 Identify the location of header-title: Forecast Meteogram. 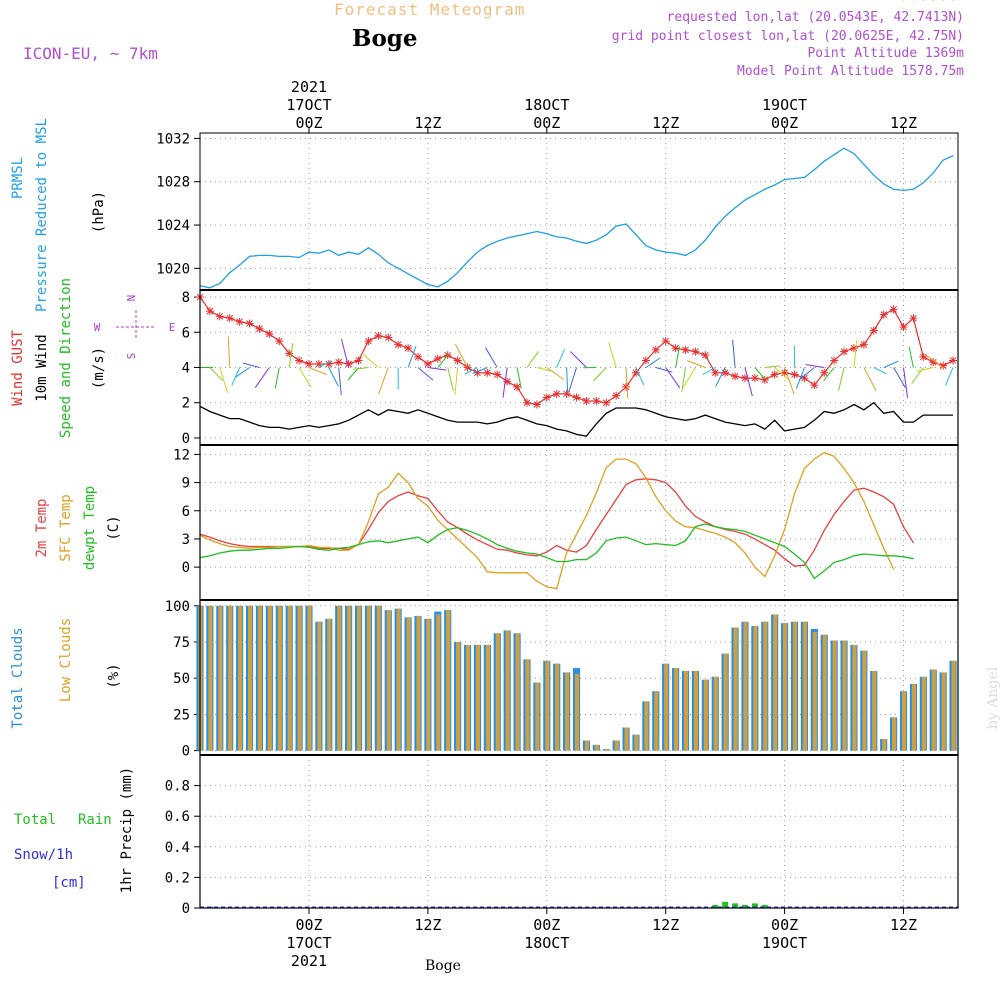
(430, 9).